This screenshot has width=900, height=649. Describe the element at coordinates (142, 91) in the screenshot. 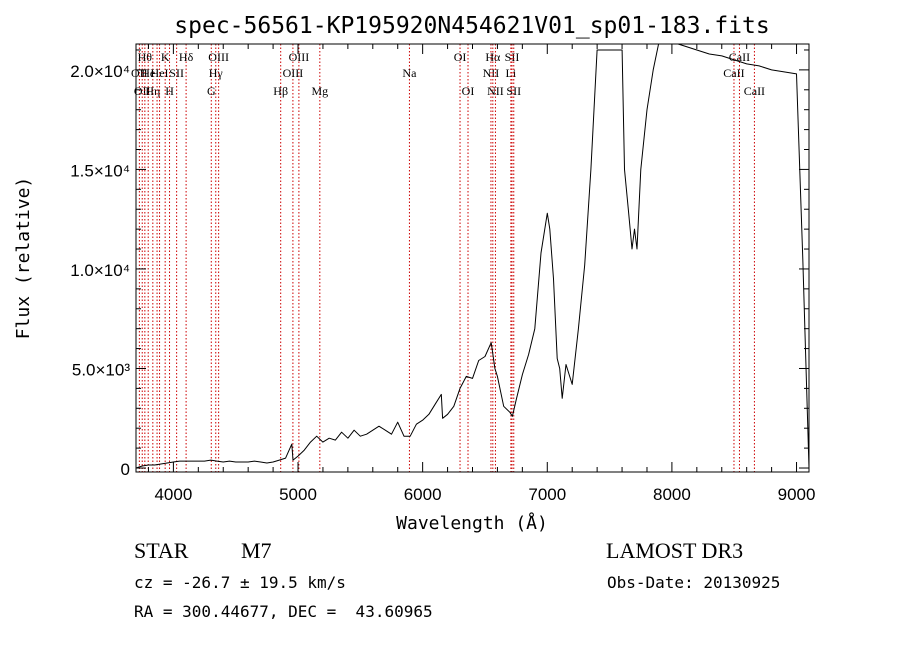

I see `marker-label-1: OII` at that location.